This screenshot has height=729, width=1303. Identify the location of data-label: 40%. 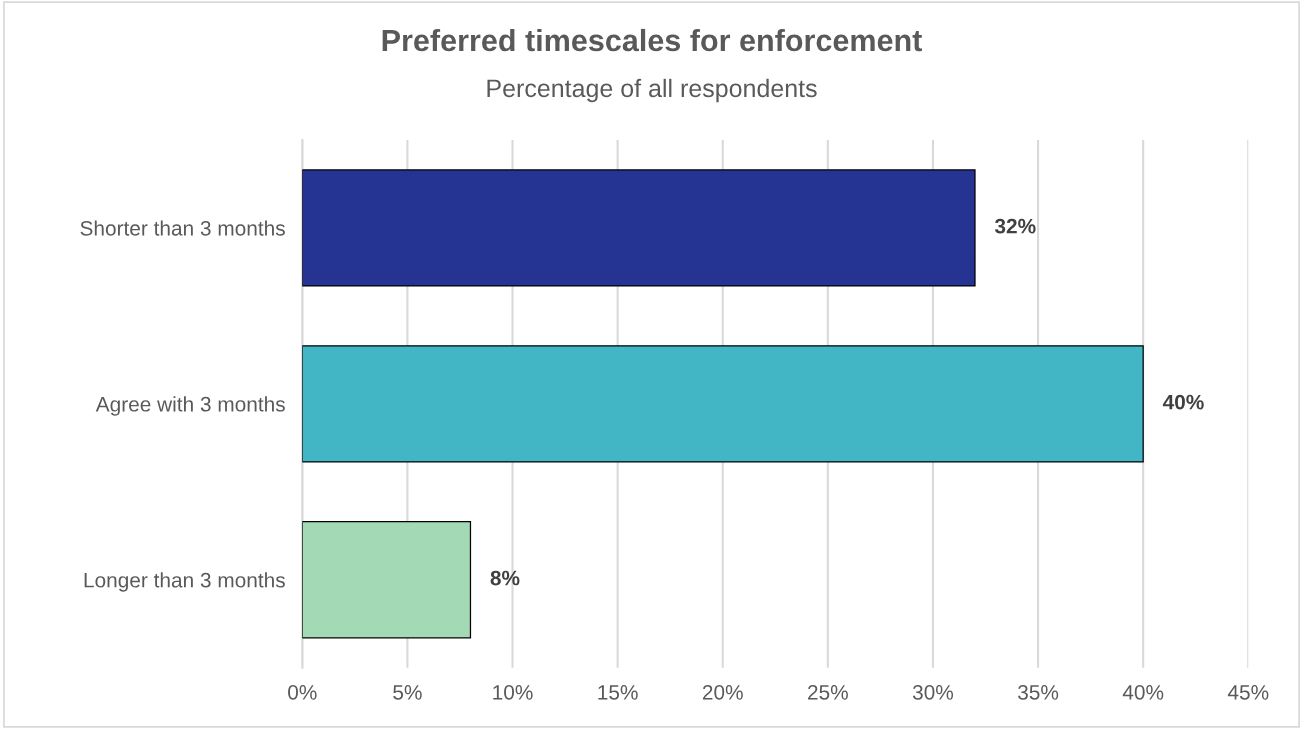
(1183, 402).